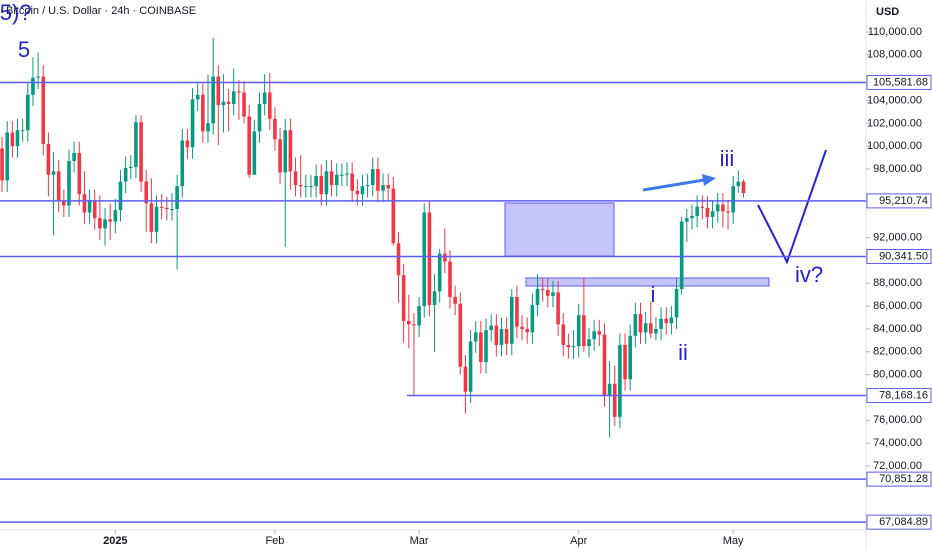 The image size is (932, 550). Describe the element at coordinates (897, 466) in the screenshot. I see `y-tick-label: 72,000.00` at that location.